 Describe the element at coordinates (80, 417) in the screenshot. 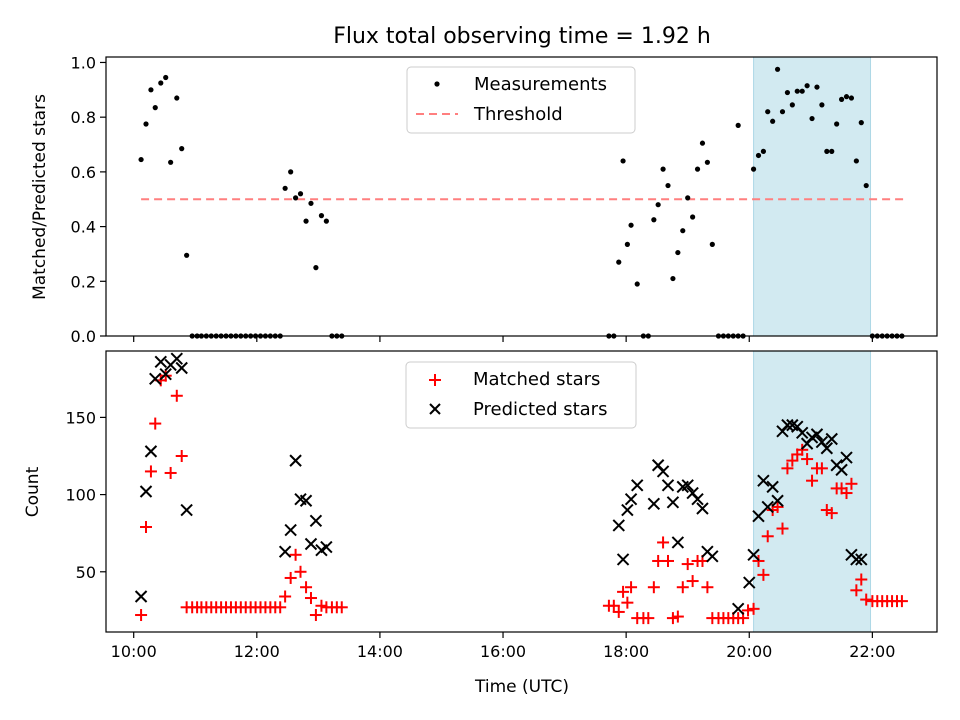

I see `y-tick-label: 150` at that location.